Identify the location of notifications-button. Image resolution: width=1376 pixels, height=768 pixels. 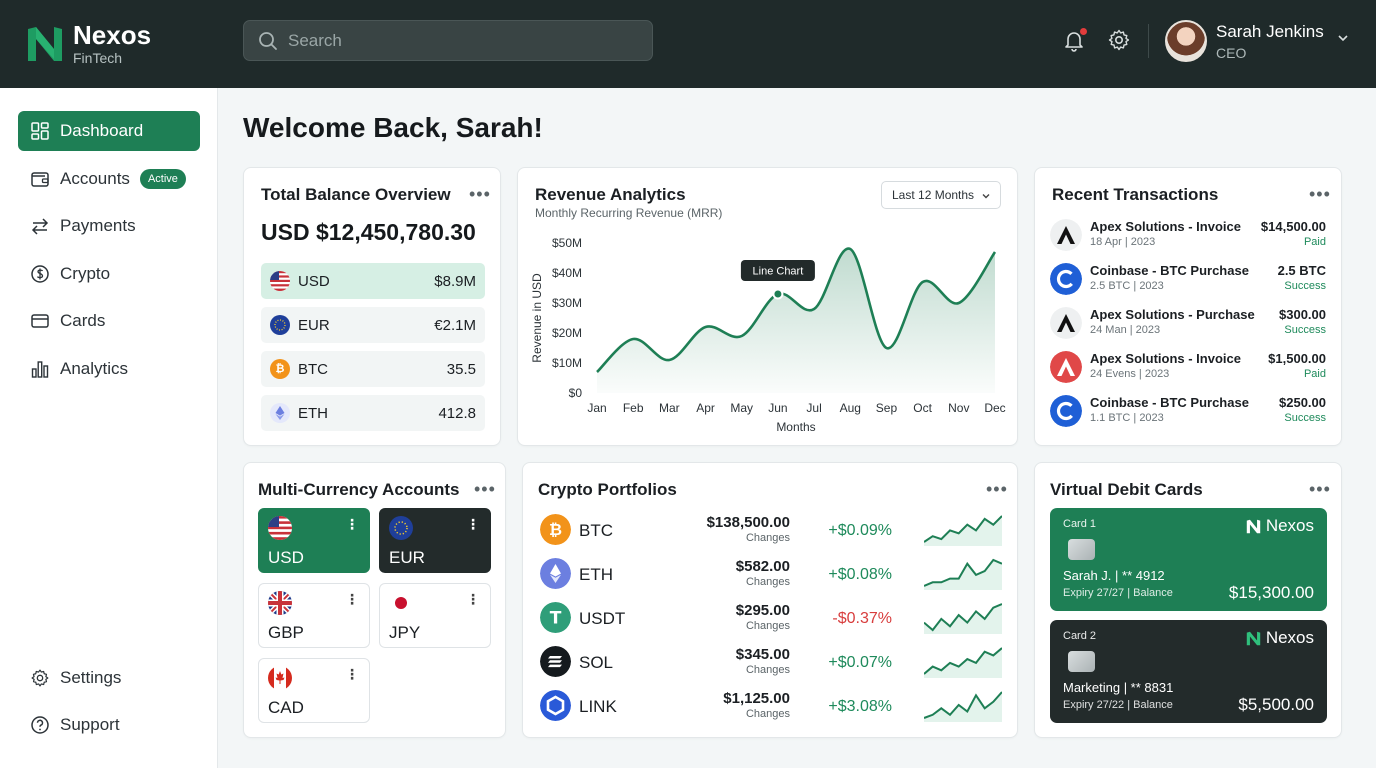
(1075, 41).